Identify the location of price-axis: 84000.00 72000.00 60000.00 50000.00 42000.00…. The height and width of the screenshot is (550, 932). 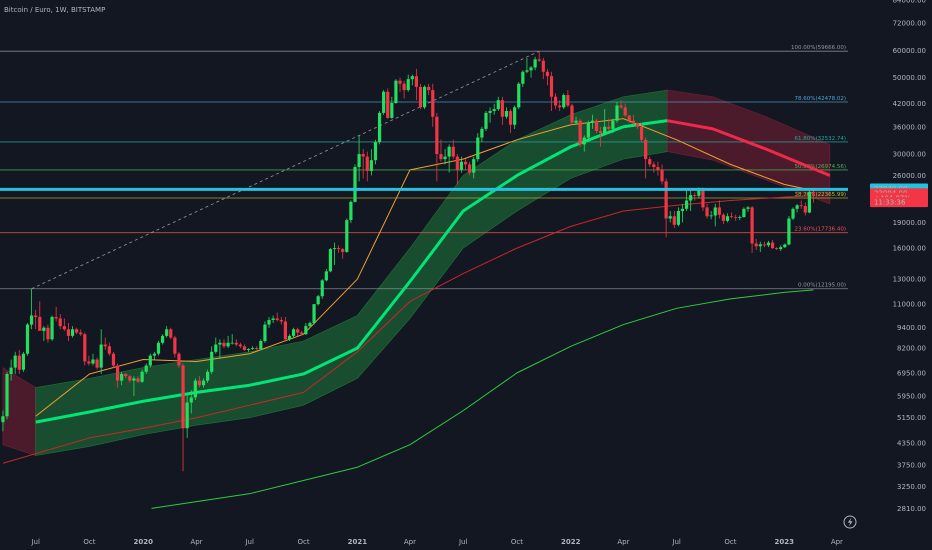
(909, 256).